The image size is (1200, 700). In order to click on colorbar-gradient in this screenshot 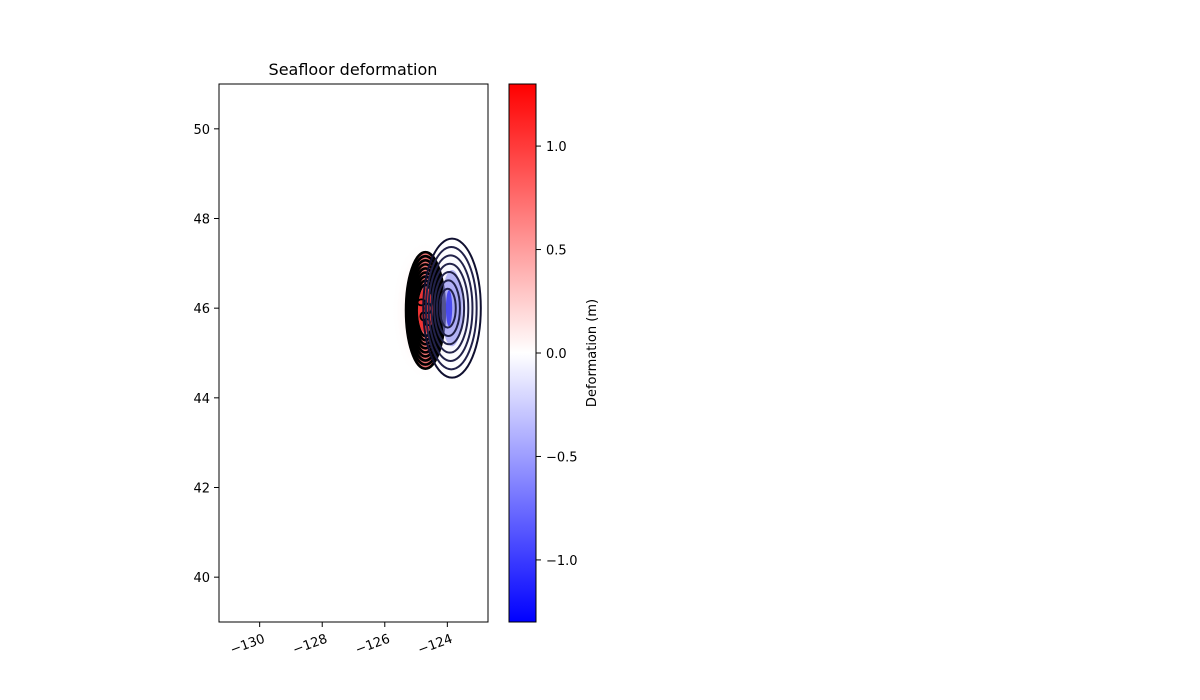, I will do `click(522, 353)`.